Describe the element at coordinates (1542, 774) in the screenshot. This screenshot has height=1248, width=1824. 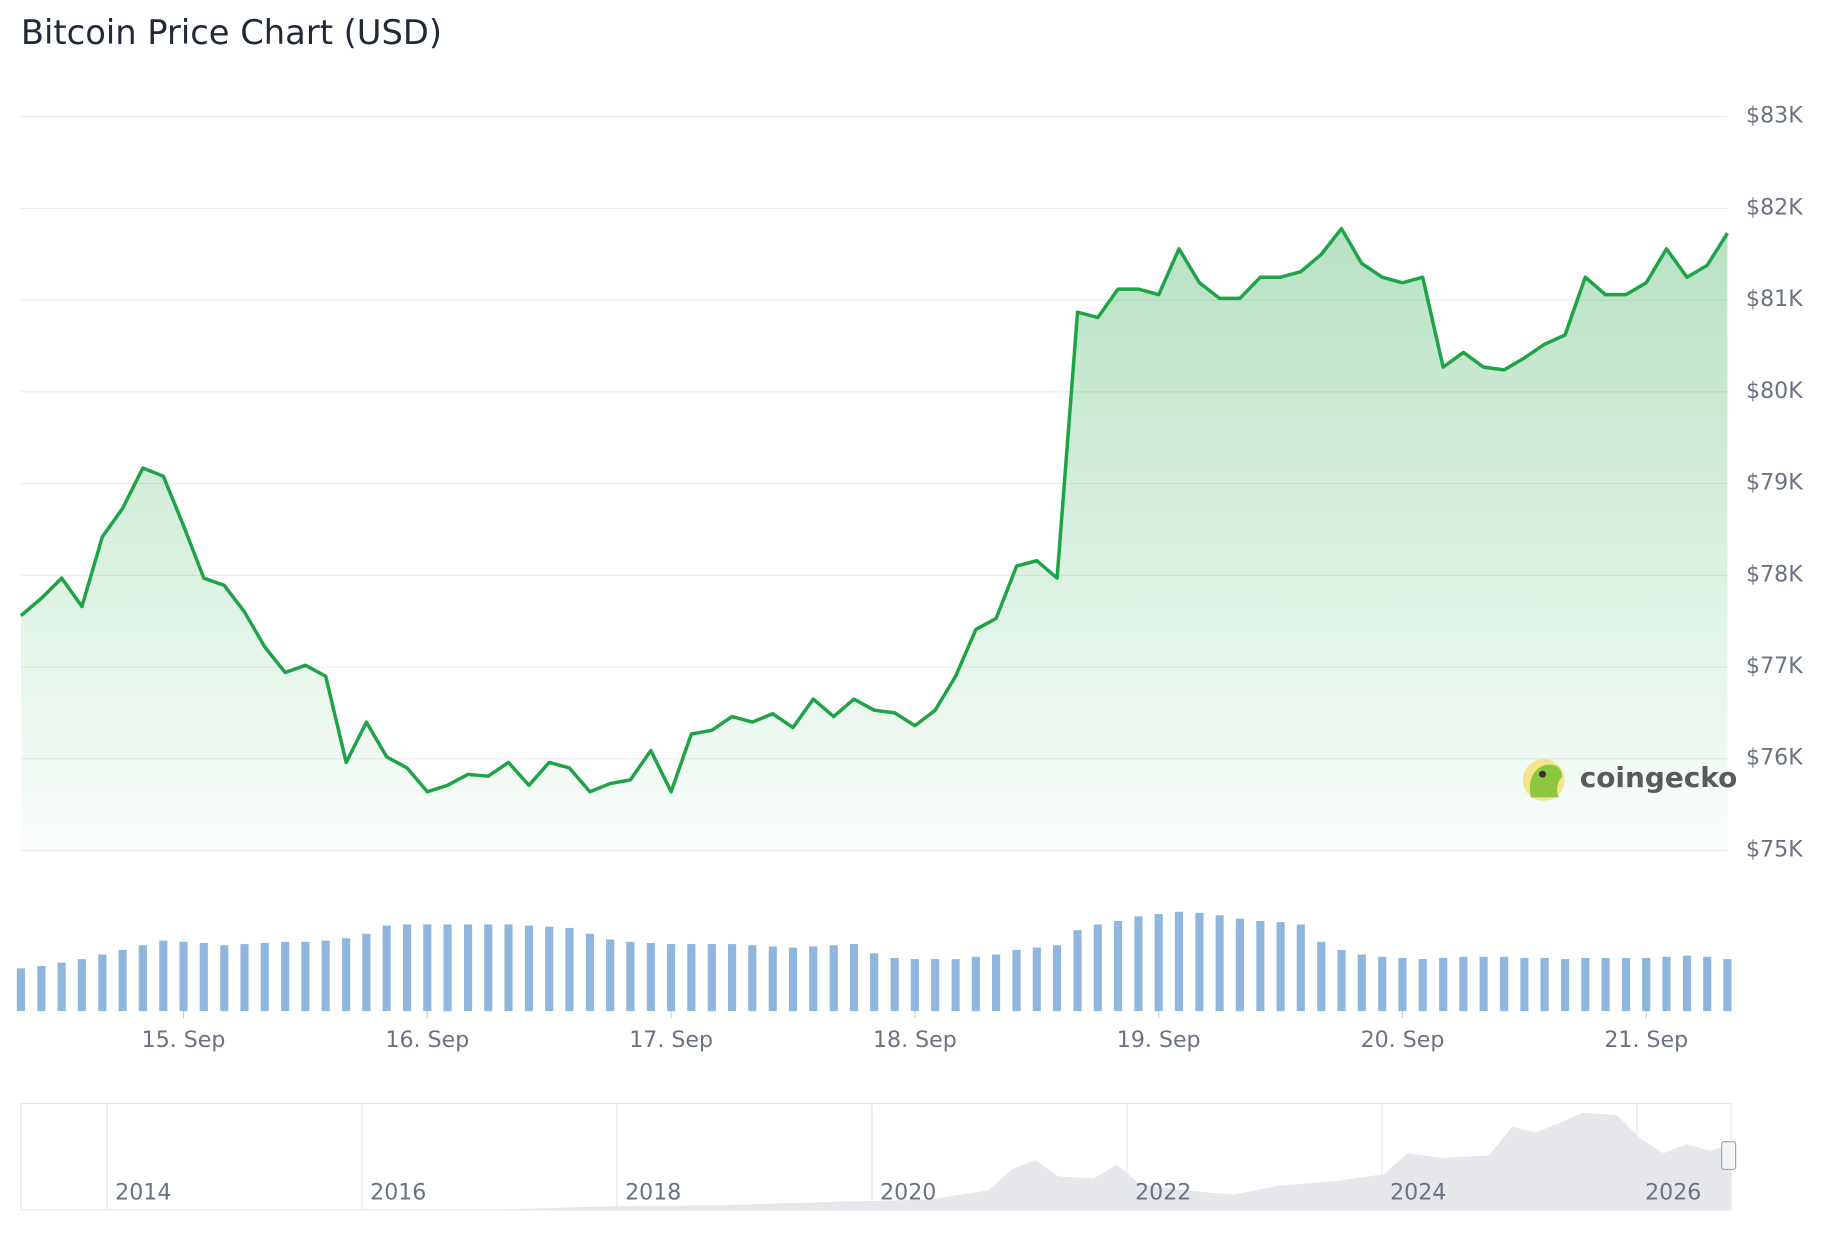
I see `logo-eye` at that location.